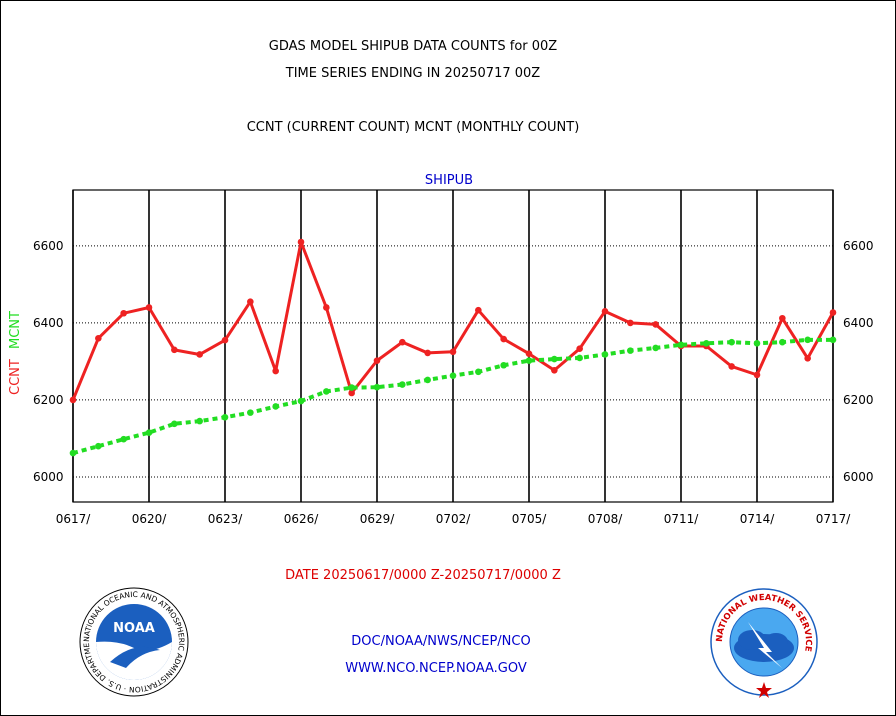 The height and width of the screenshot is (716, 896). What do you see at coordinates (150, 519) in the screenshot?
I see `x-tick-label: 0620/` at bounding box center [150, 519].